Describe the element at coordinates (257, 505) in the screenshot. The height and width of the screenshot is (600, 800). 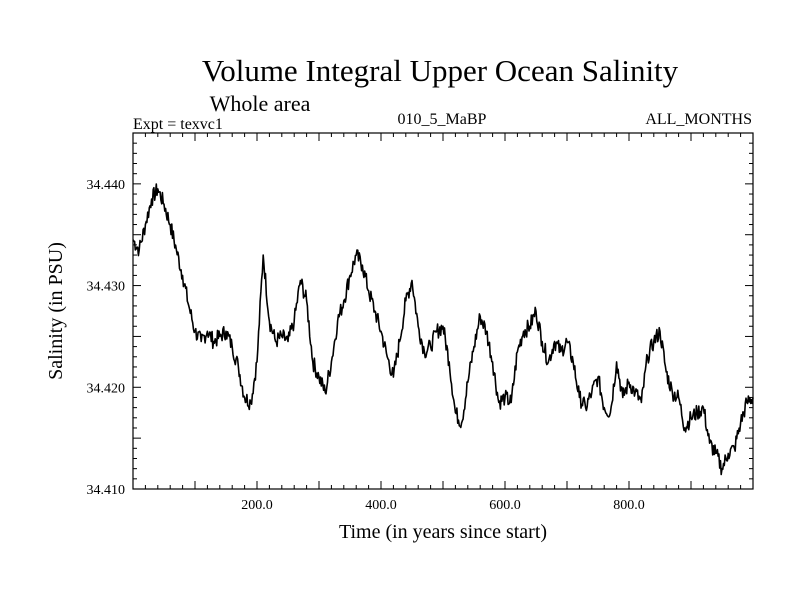
I see `x-tick-label: 200.0` at that location.